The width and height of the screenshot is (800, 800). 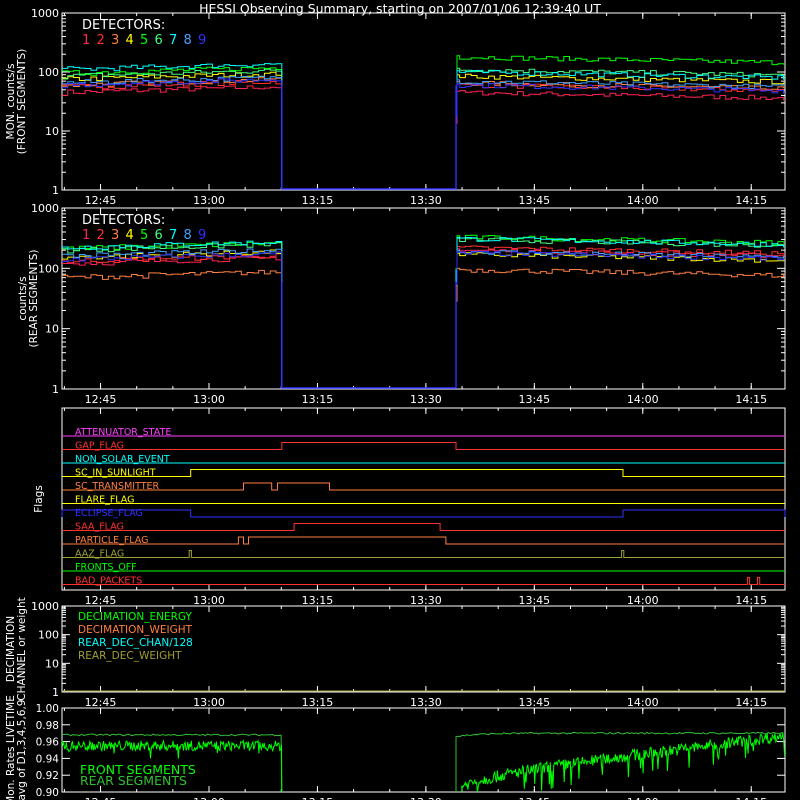 I want to click on livetime-legend-item: REAR SEGMENTS, so click(x=133, y=780).